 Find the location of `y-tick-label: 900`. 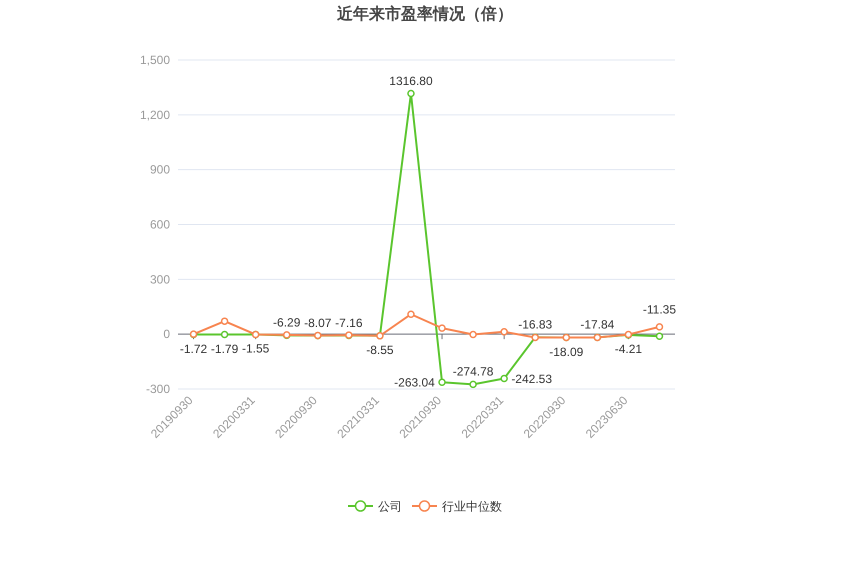

y-tick-label: 900 is located at coordinates (160, 169).